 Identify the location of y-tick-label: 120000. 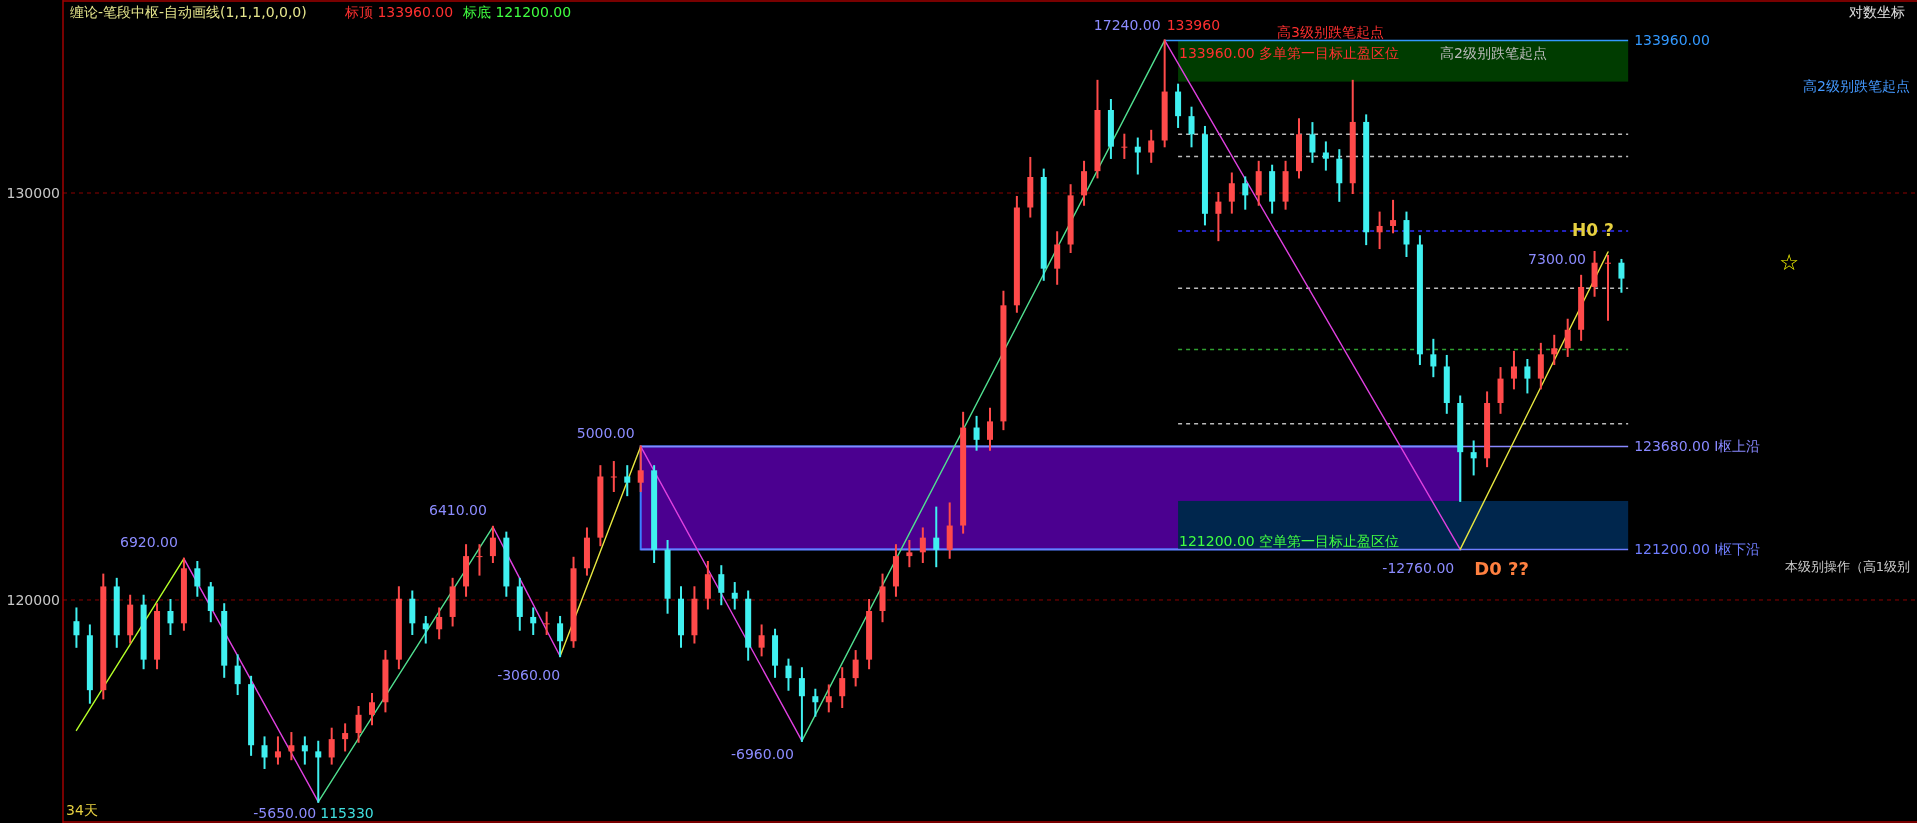
(33, 599).